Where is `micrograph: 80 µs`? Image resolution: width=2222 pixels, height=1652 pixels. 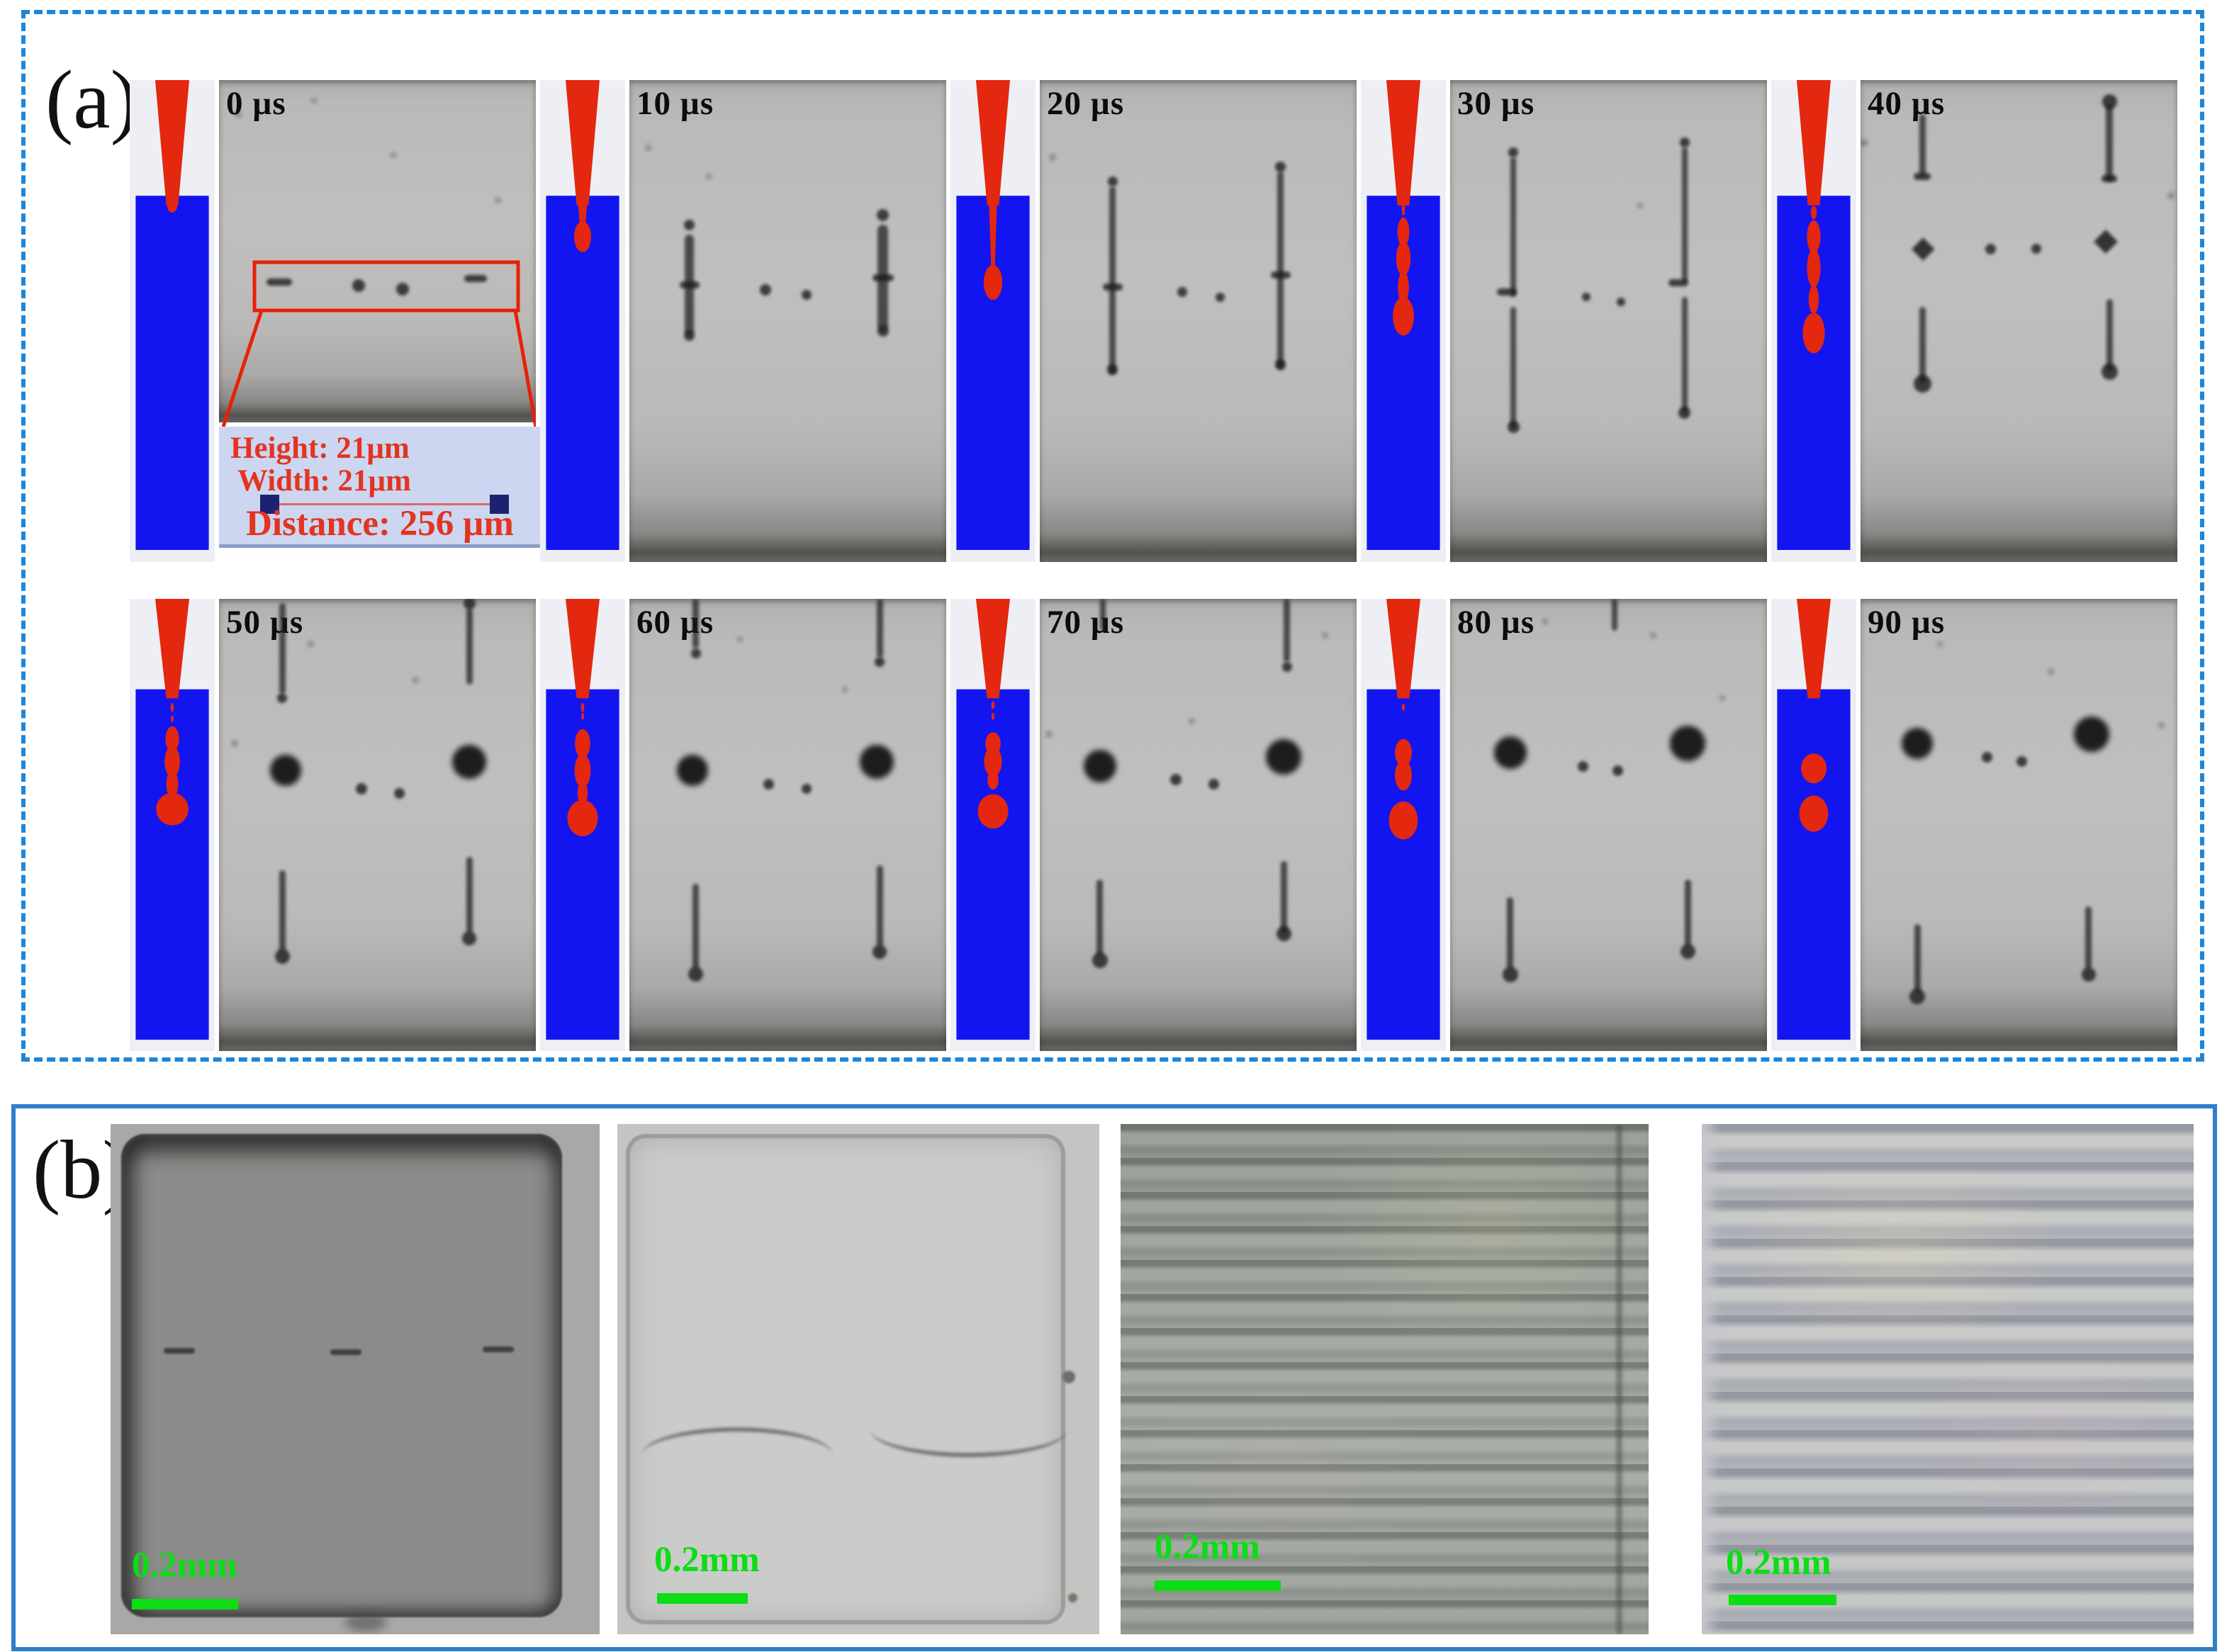 micrograph: 80 µs is located at coordinates (1608, 825).